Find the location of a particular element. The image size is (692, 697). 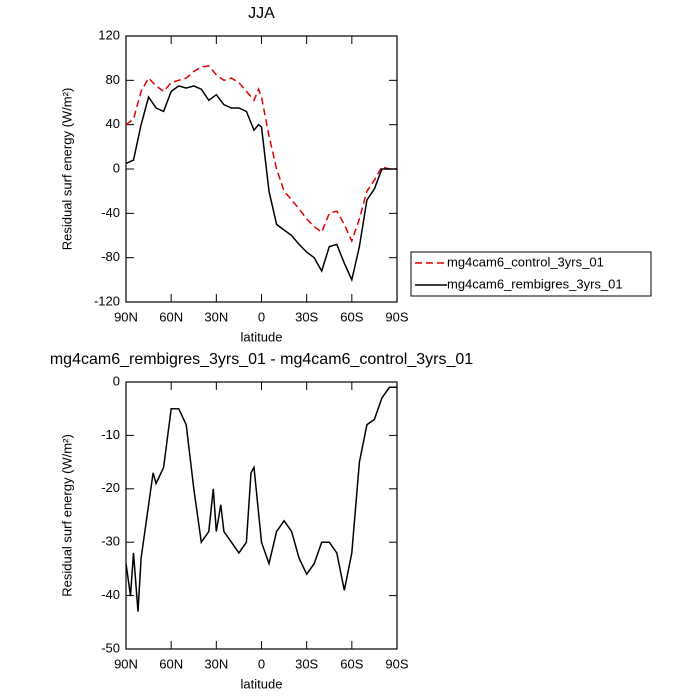

y-tick-label: 40 is located at coordinates (113, 123).